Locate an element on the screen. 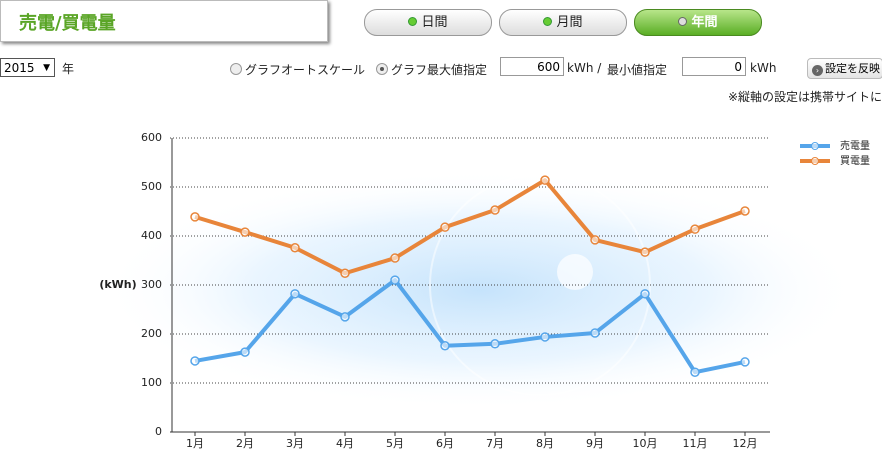 This screenshot has width=882, height=452. note: ※縦軸の設定は携帯サイトに is located at coordinates (804, 97).